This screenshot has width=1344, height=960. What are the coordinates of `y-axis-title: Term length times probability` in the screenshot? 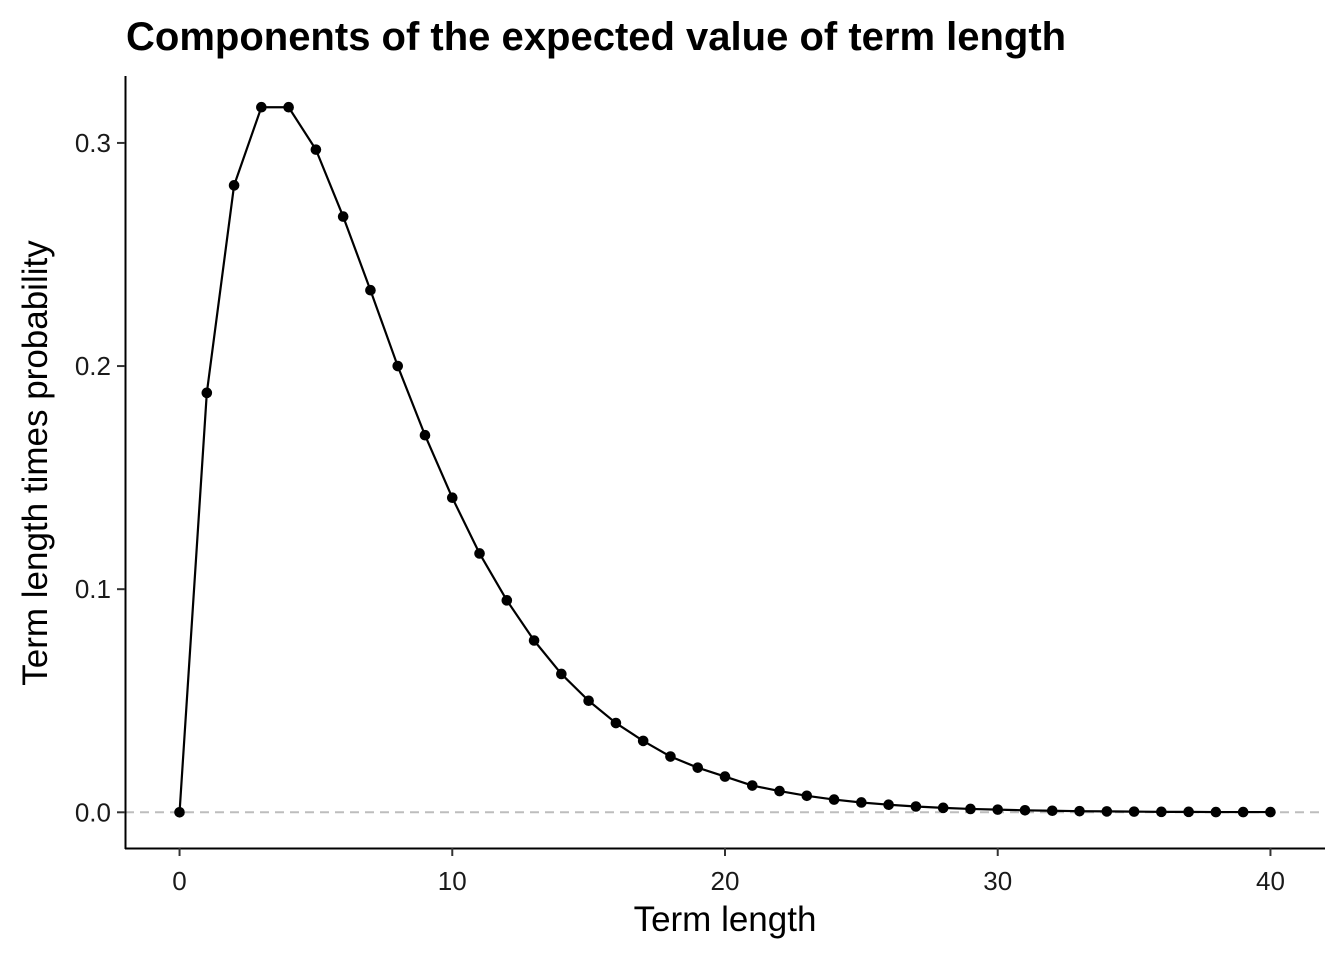 It's located at (35, 463).